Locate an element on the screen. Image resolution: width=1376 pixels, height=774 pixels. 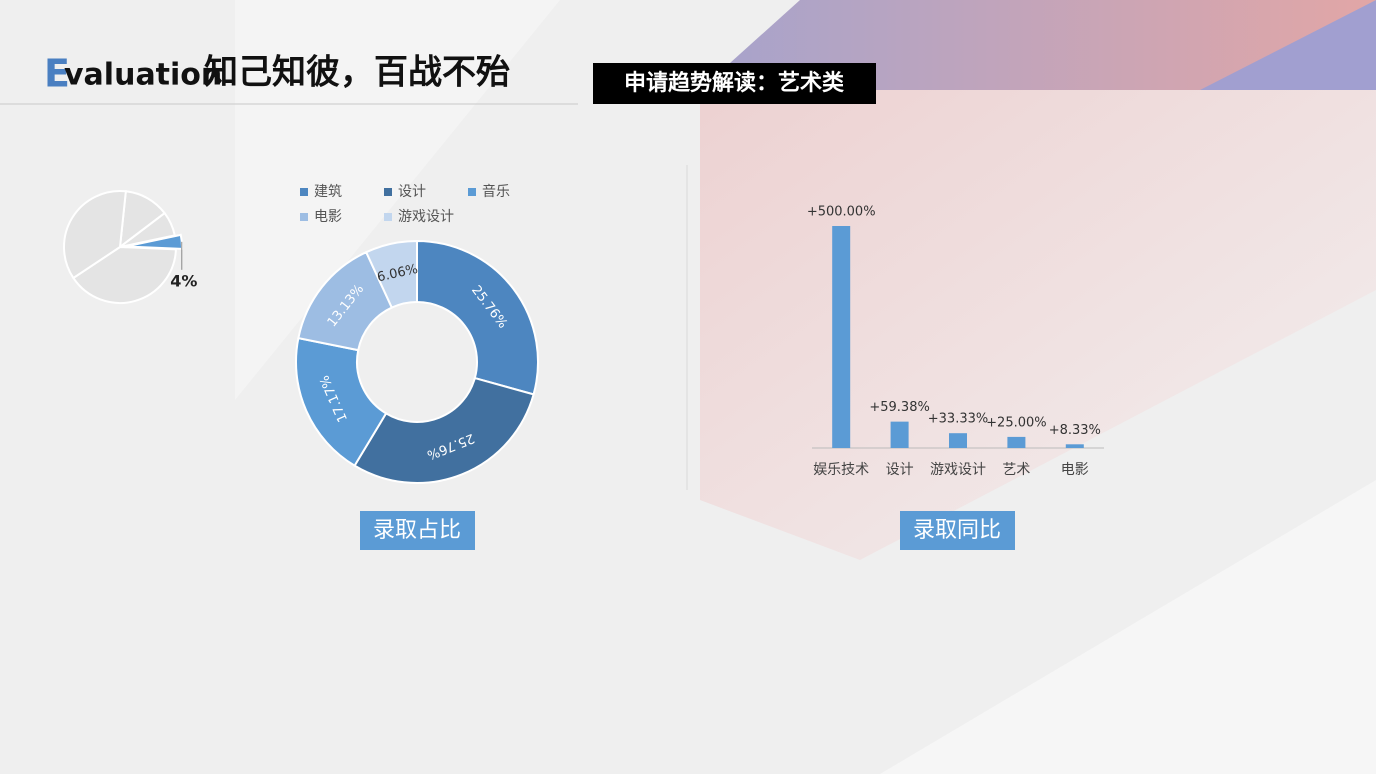
legend-label: 音乐 is located at coordinates (496, 191).